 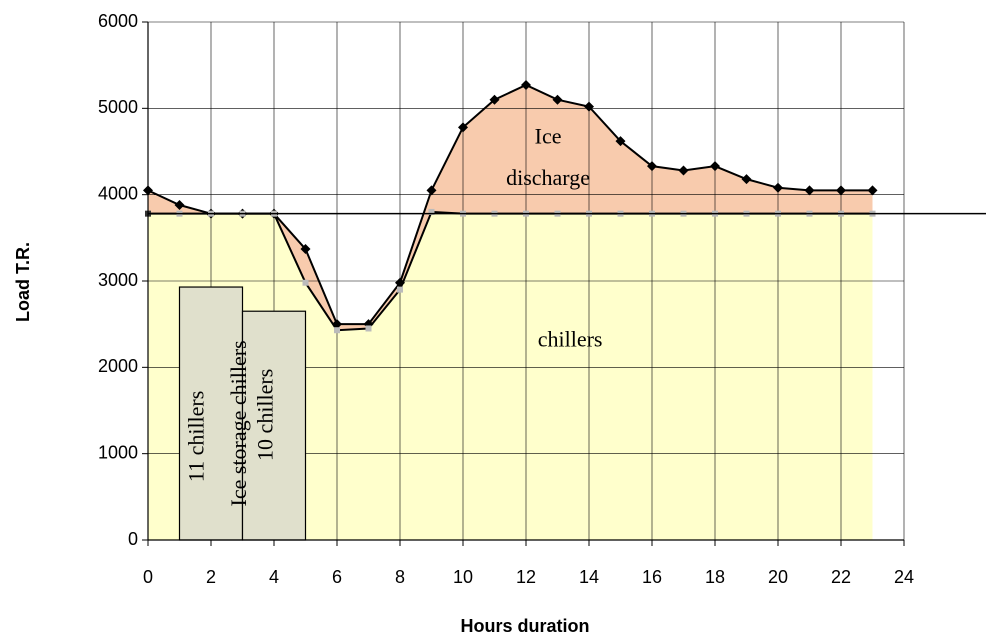 What do you see at coordinates (904, 577) in the screenshot?
I see `x-tick-label: 24` at bounding box center [904, 577].